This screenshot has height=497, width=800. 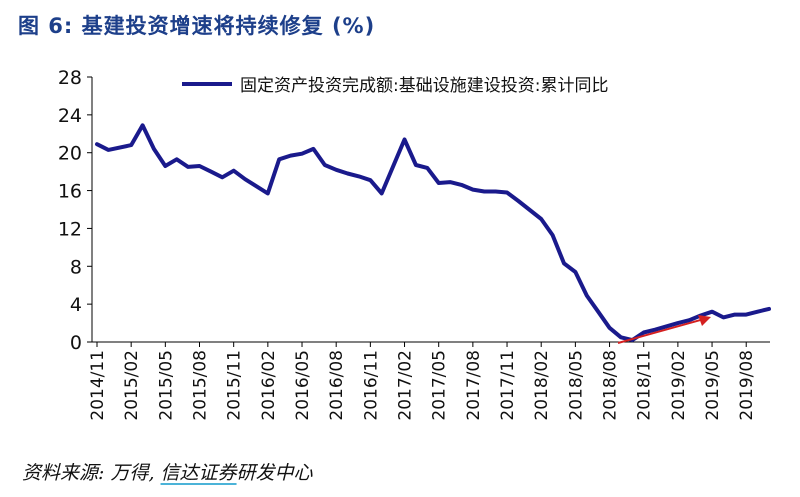 I want to click on trend-arrow-layer, so click(x=664, y=329).